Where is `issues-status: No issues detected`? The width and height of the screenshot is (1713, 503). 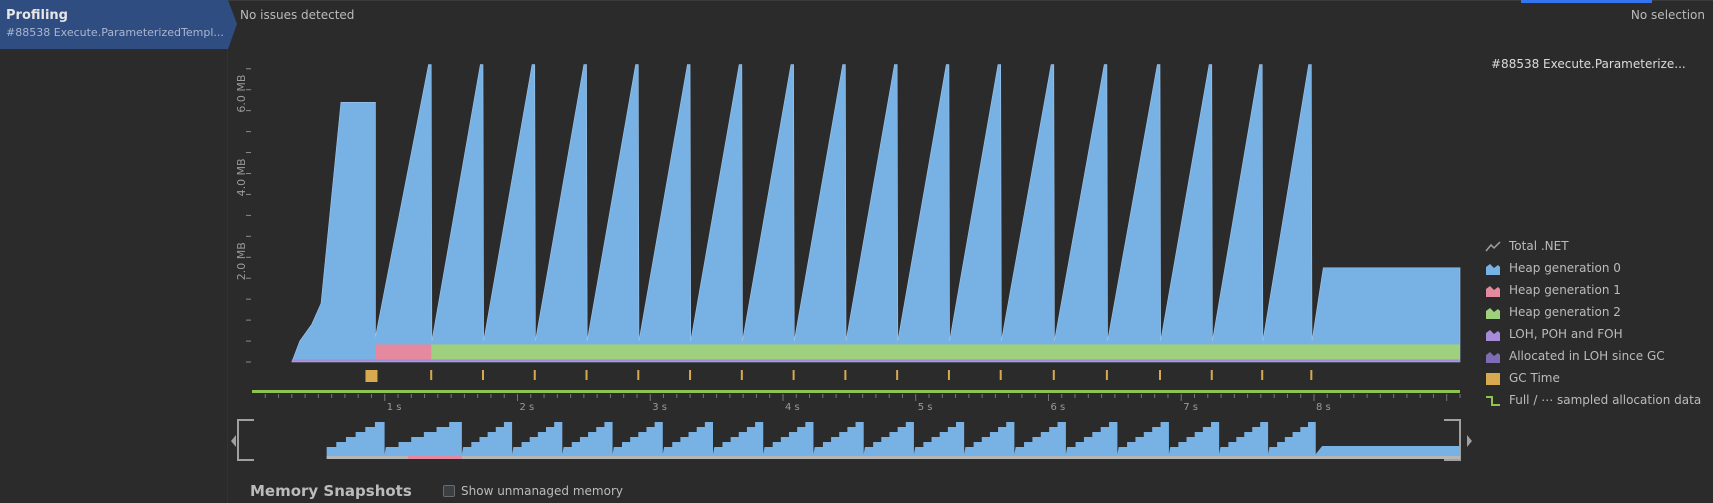 issues-status: No issues detected is located at coordinates (297, 15).